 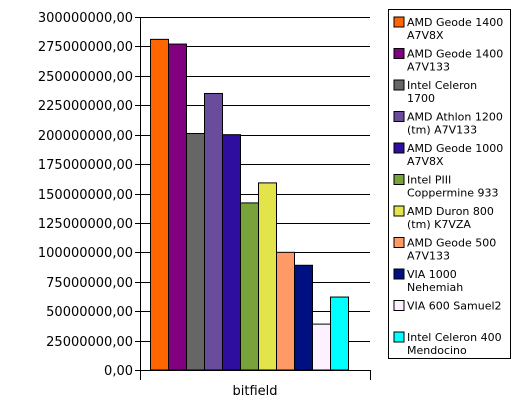 I want to click on y-tick-label: 250000000,00, so click(x=85, y=77).